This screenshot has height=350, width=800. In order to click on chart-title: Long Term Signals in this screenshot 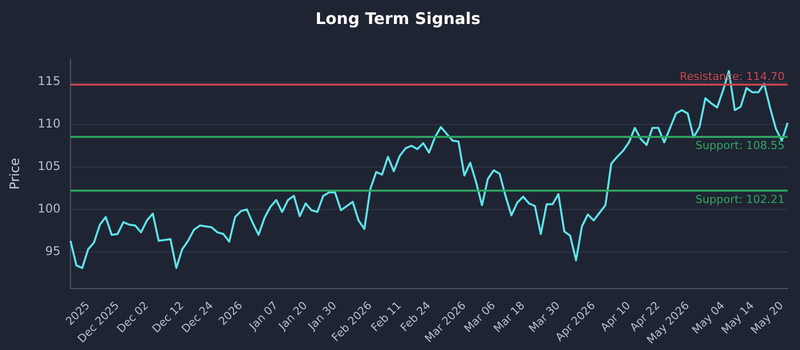, I will do `click(398, 18)`.